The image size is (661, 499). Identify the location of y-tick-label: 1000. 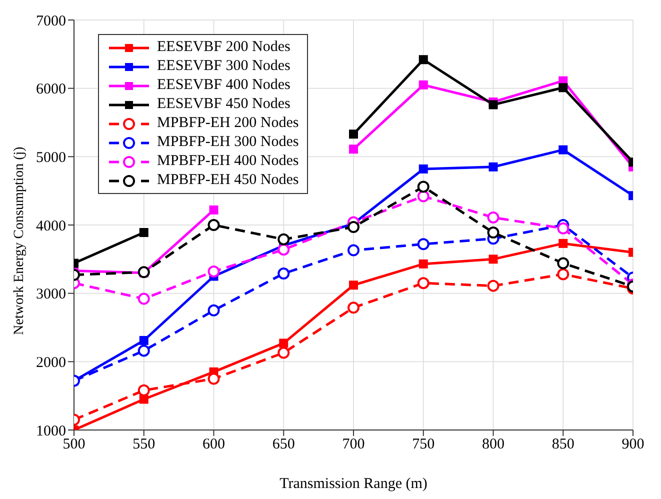
(51, 431).